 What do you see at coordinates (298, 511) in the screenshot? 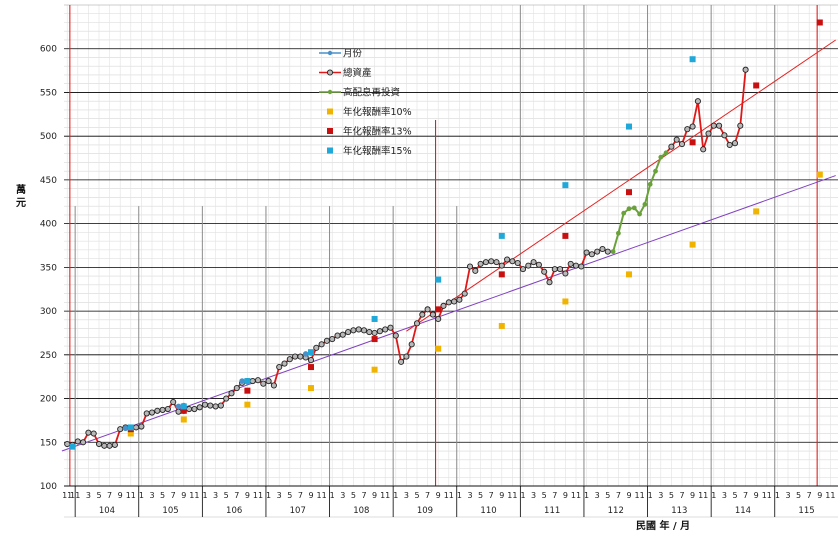
I see `year-label: 107` at bounding box center [298, 511].